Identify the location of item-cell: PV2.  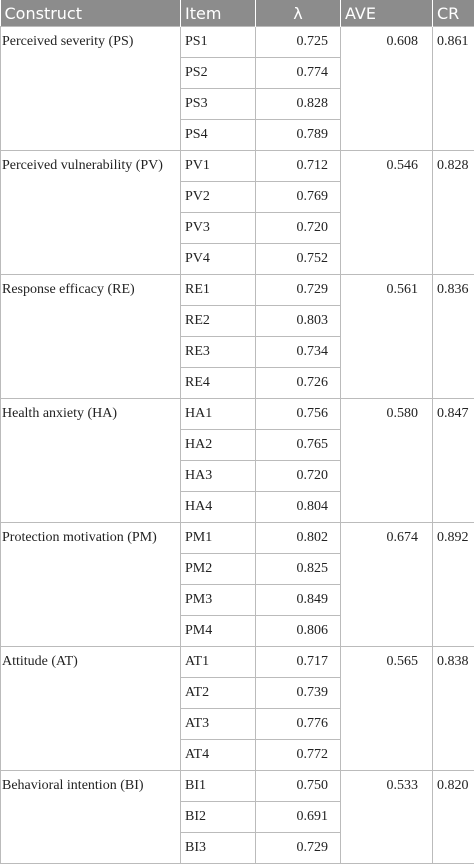
(218, 197).